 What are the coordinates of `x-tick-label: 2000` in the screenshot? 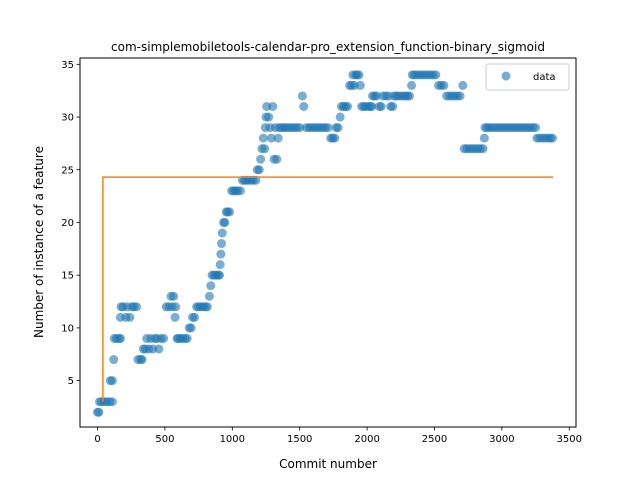 It's located at (366, 439).